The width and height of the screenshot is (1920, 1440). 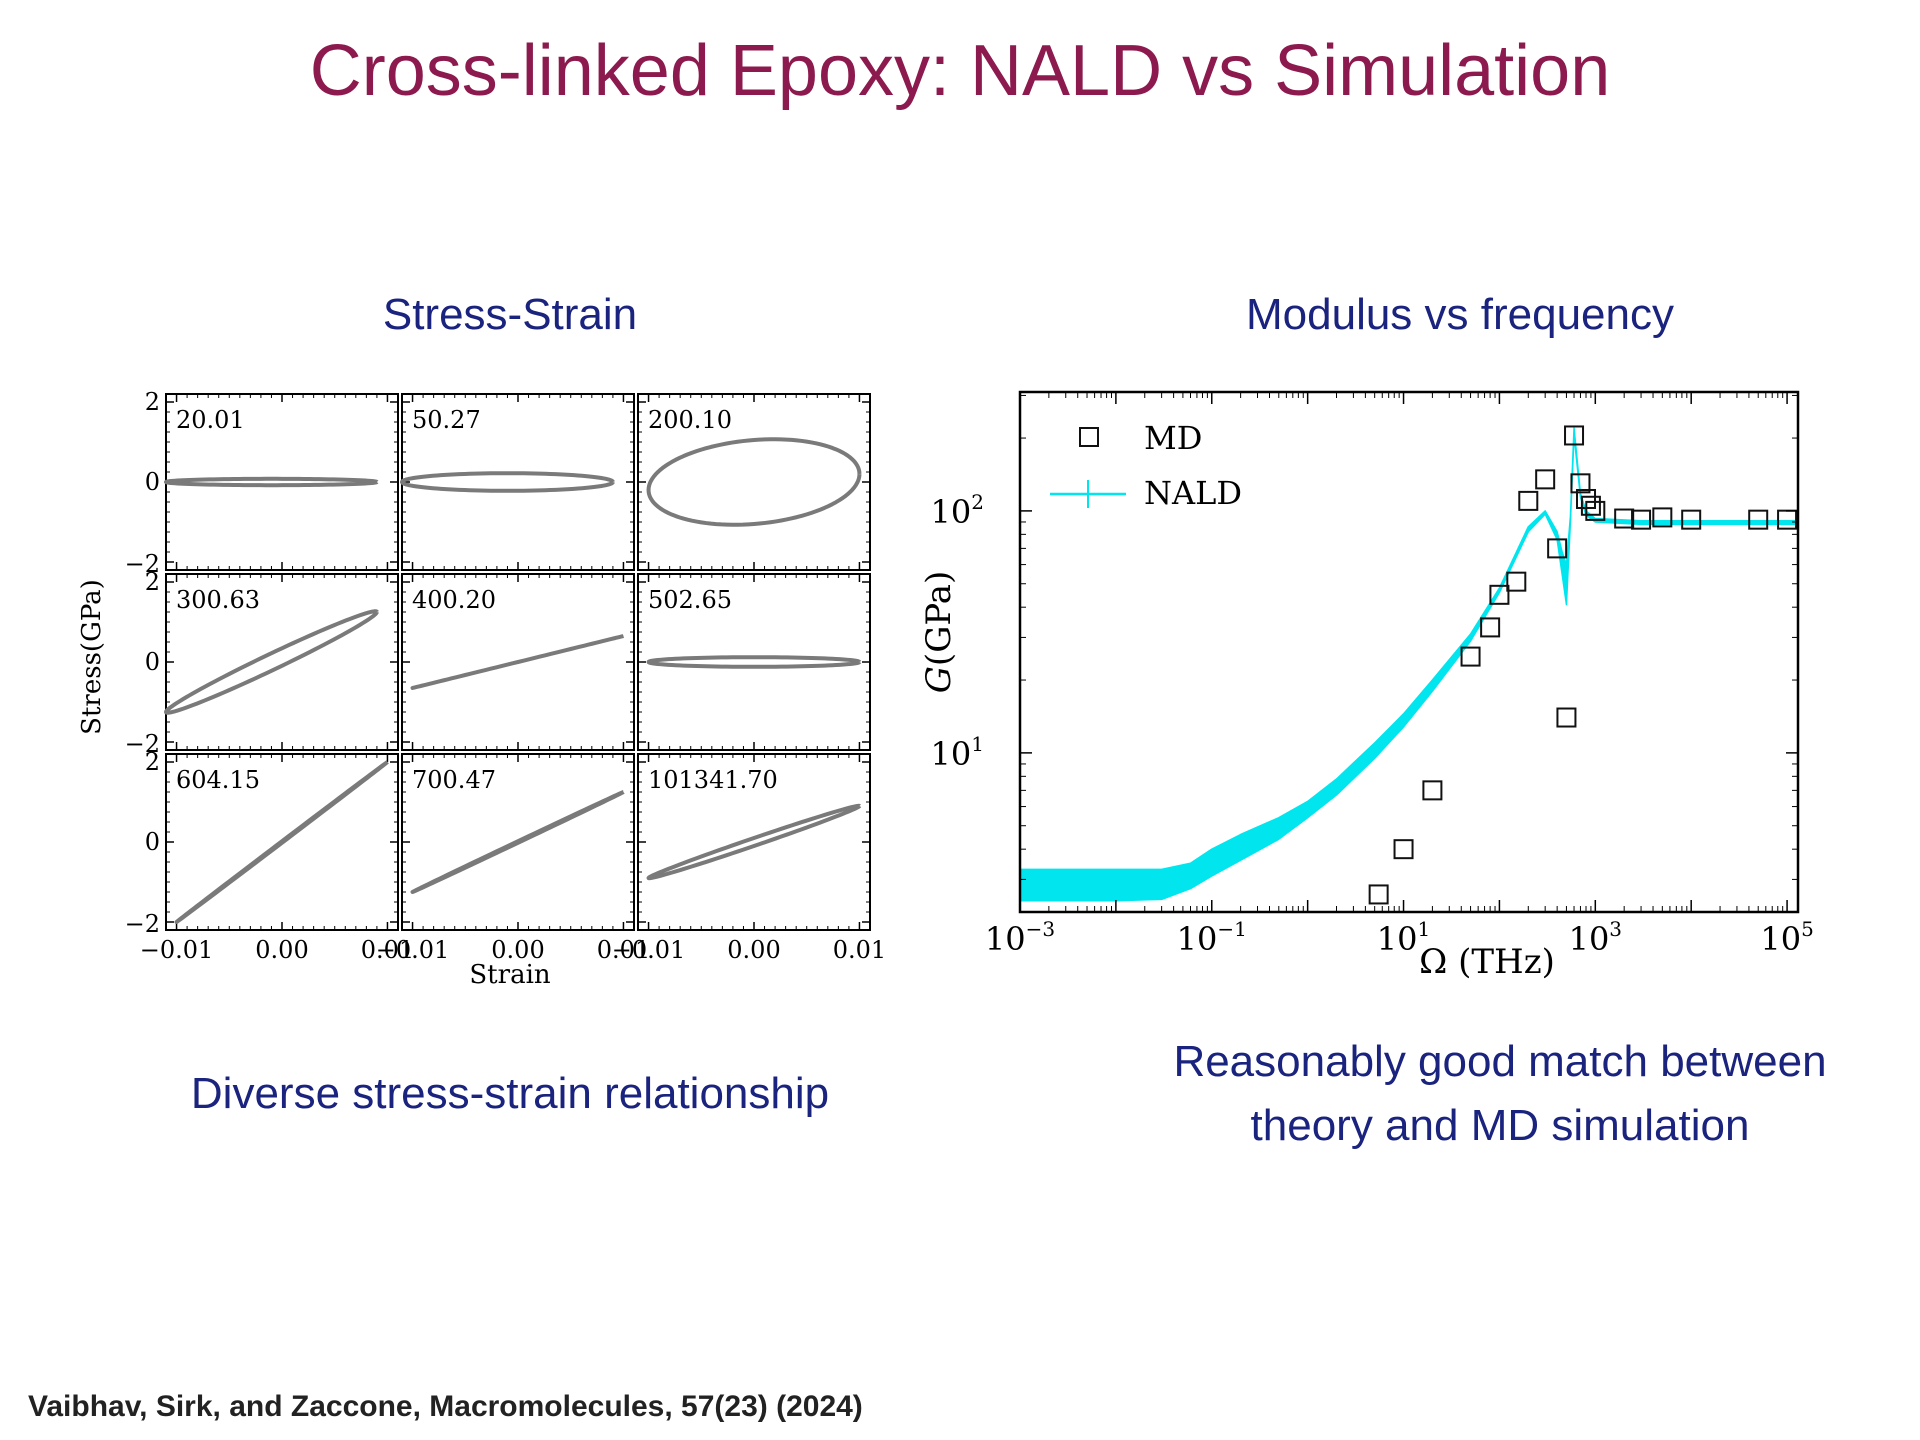 I want to click on stress-strain-panel: 20.01 −2 0 2, so click(x=262, y=483).